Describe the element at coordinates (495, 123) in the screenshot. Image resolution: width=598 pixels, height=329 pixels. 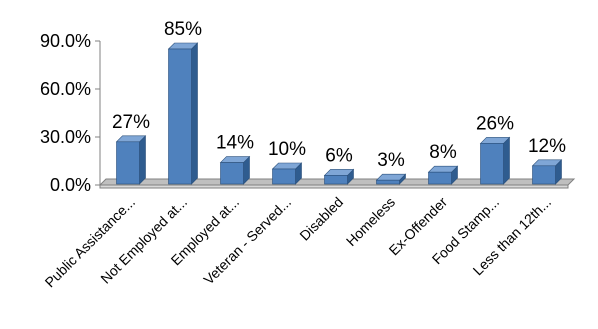
I see `data-label: 26%` at that location.